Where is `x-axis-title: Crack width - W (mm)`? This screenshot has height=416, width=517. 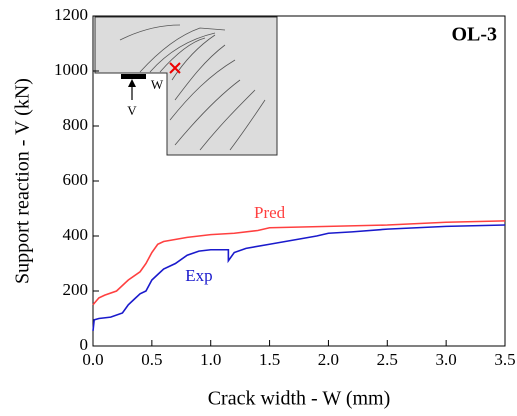 x-axis-title: Crack width - W (mm) is located at coordinates (299, 399).